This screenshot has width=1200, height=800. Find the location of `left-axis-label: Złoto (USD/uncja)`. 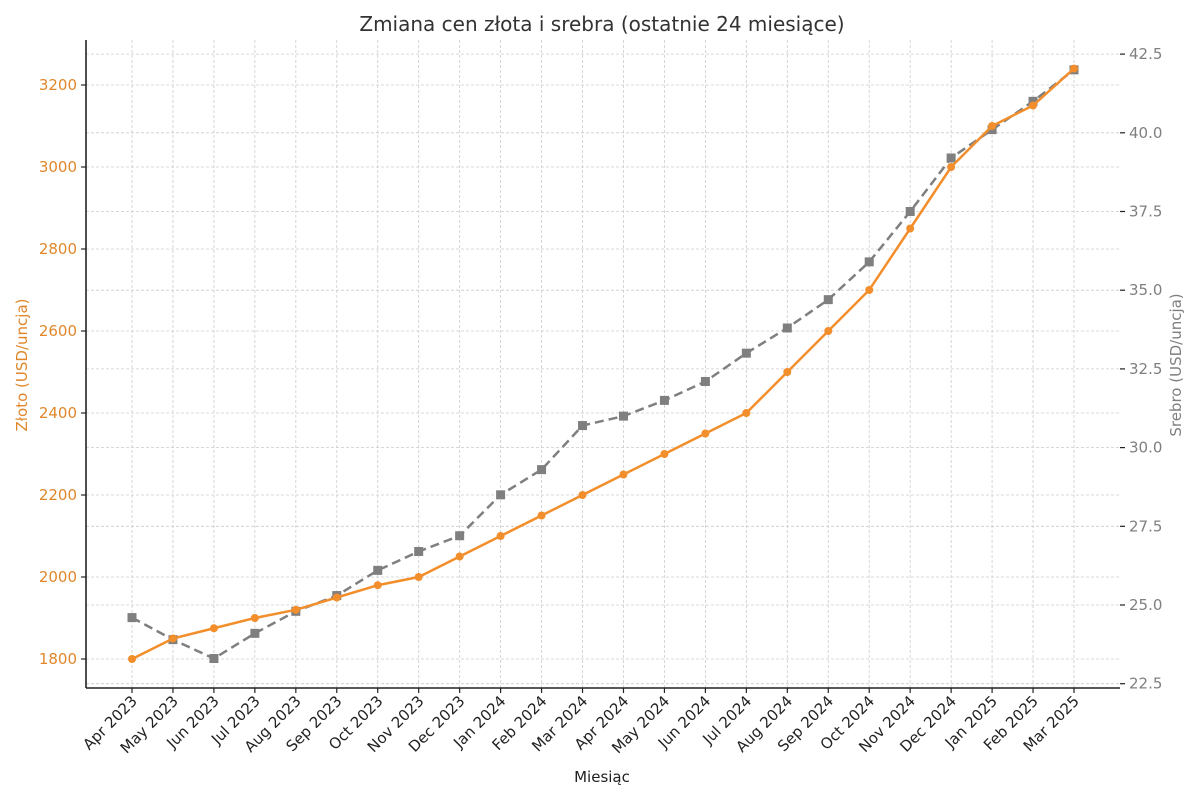

left-axis-label: Złoto (USD/uncja) is located at coordinates (22, 365).